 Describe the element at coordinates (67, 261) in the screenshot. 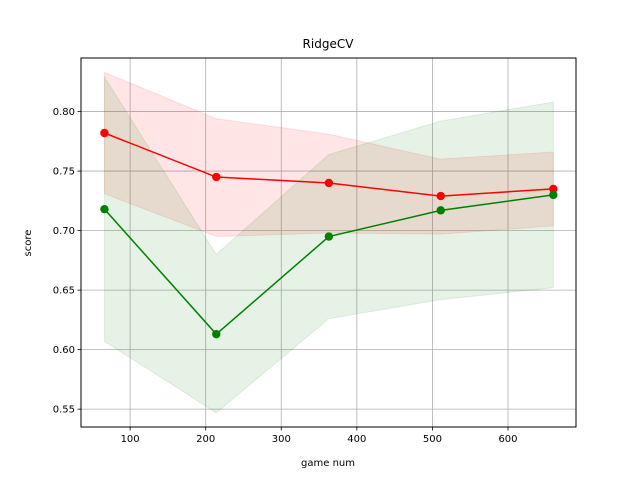

I see `y-axis-ticks: 0.55 0.60 0.65 0.70 0.75 0.80` at that location.